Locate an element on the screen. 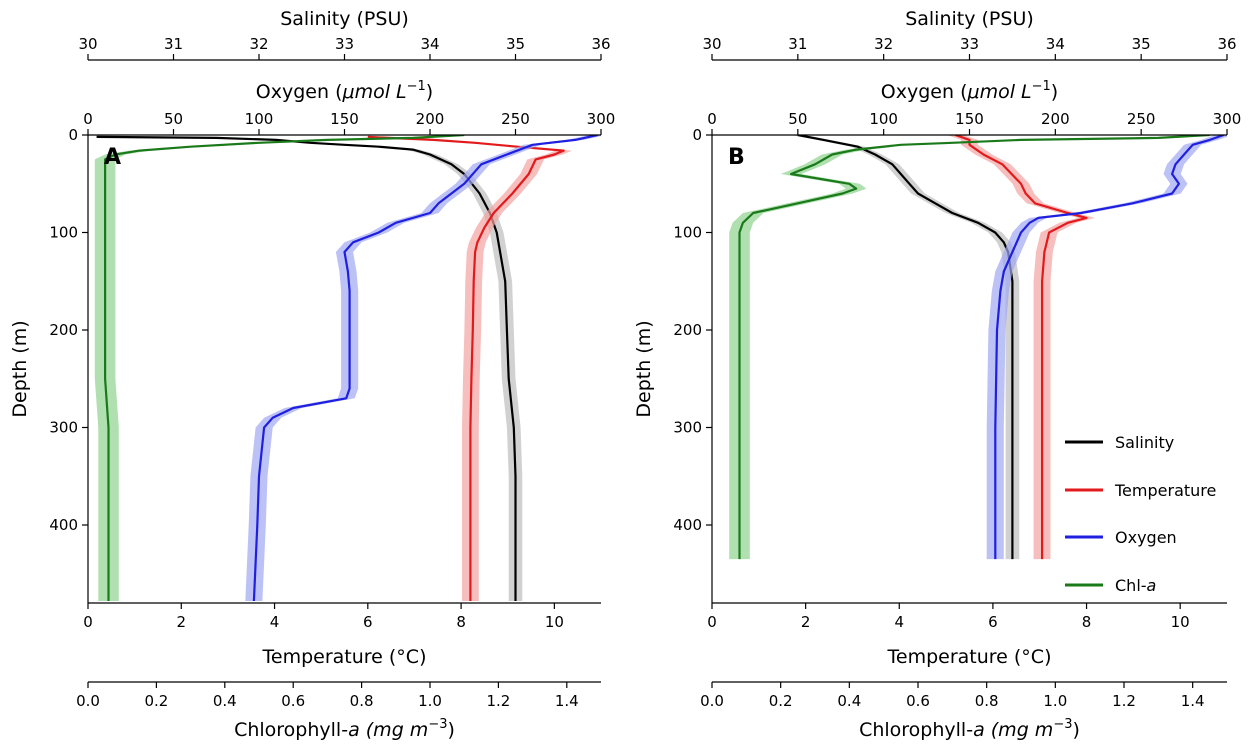 This screenshot has height=745, width=1254. panel-tag: B is located at coordinates (736, 157).